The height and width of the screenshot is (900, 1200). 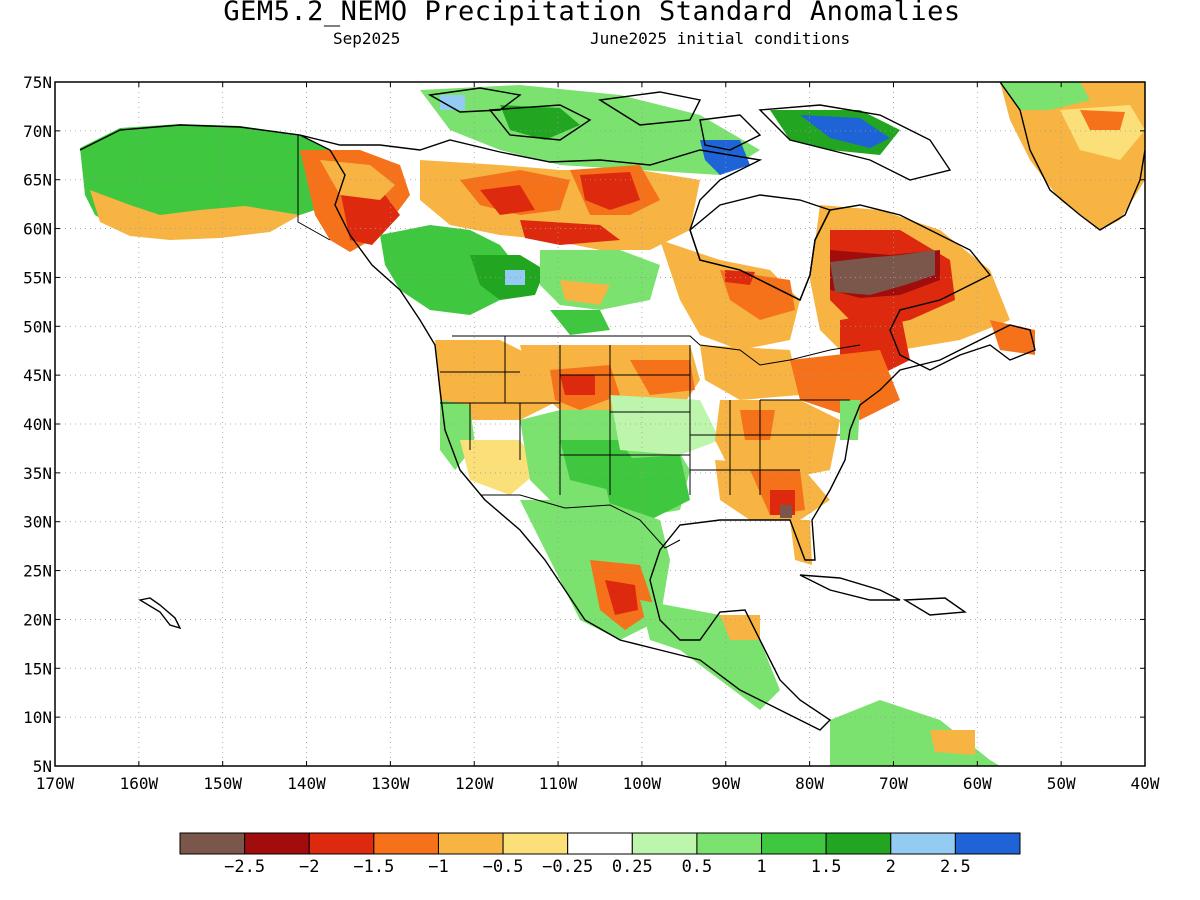 I want to click on region-quebec-brown, so click(x=882, y=272).